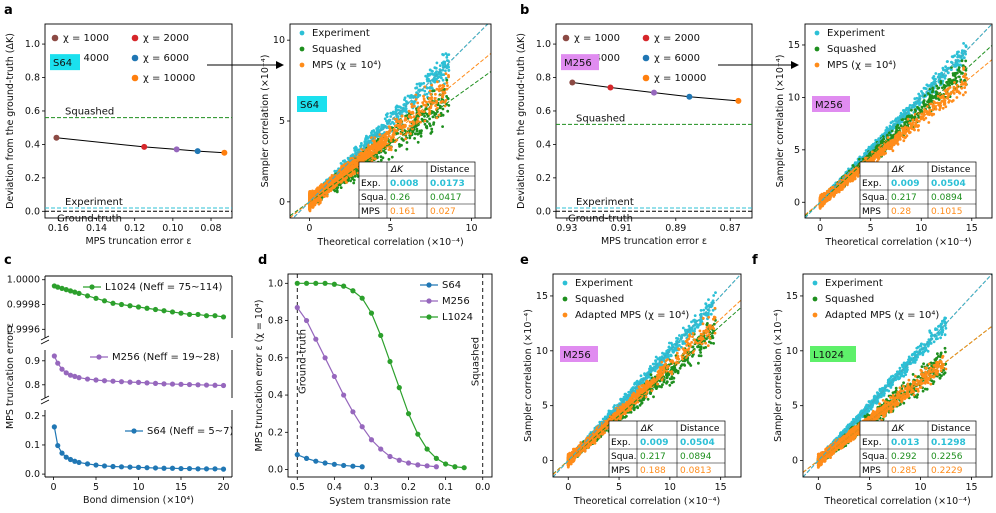  I want to click on x-tick-label: 0.12, so click(134, 228).